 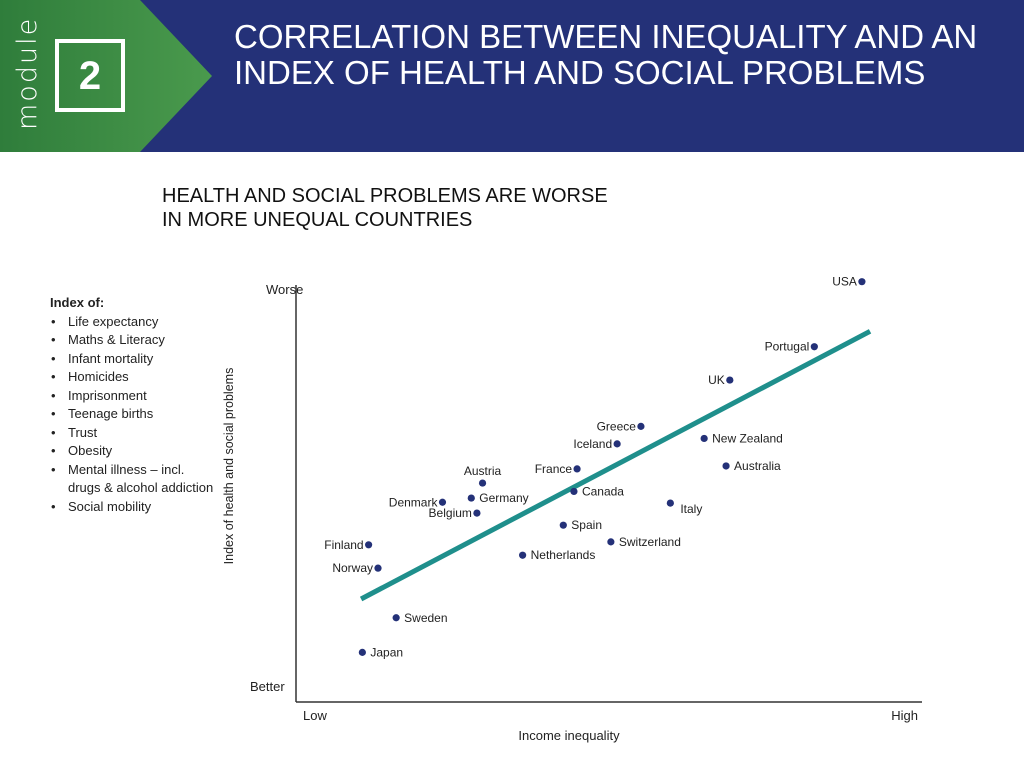 What do you see at coordinates (77, 302) in the screenshot?
I see `index-title: Index of:` at bounding box center [77, 302].